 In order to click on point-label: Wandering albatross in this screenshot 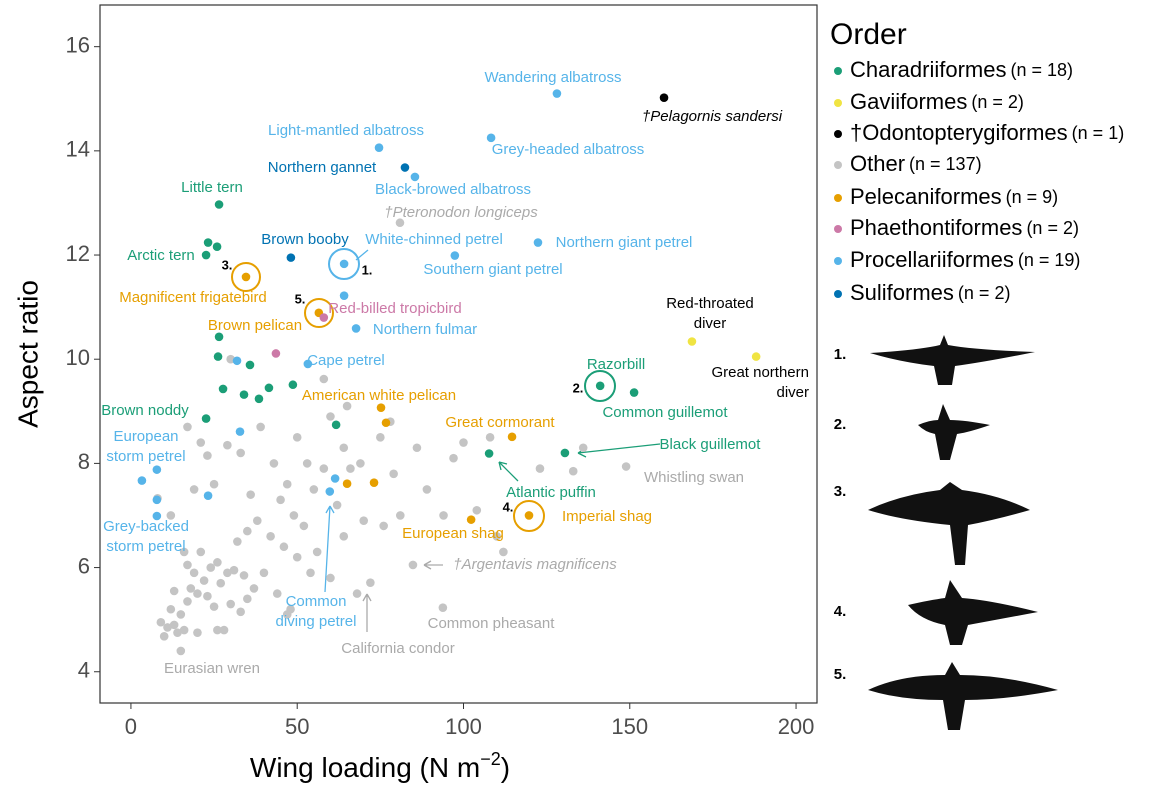, I will do `click(552, 77)`.